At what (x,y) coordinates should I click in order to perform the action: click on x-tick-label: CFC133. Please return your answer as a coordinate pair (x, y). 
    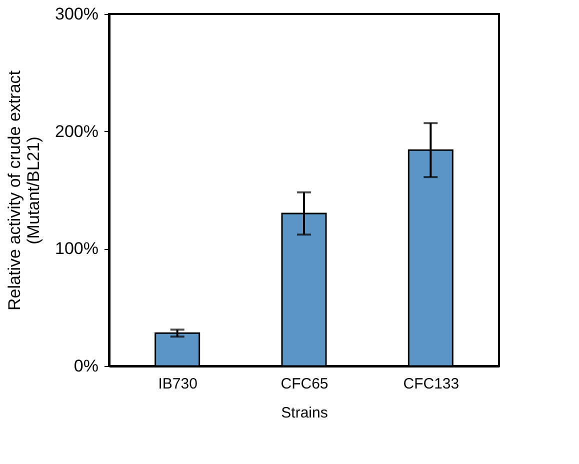
    Looking at the image, I should click on (431, 384).